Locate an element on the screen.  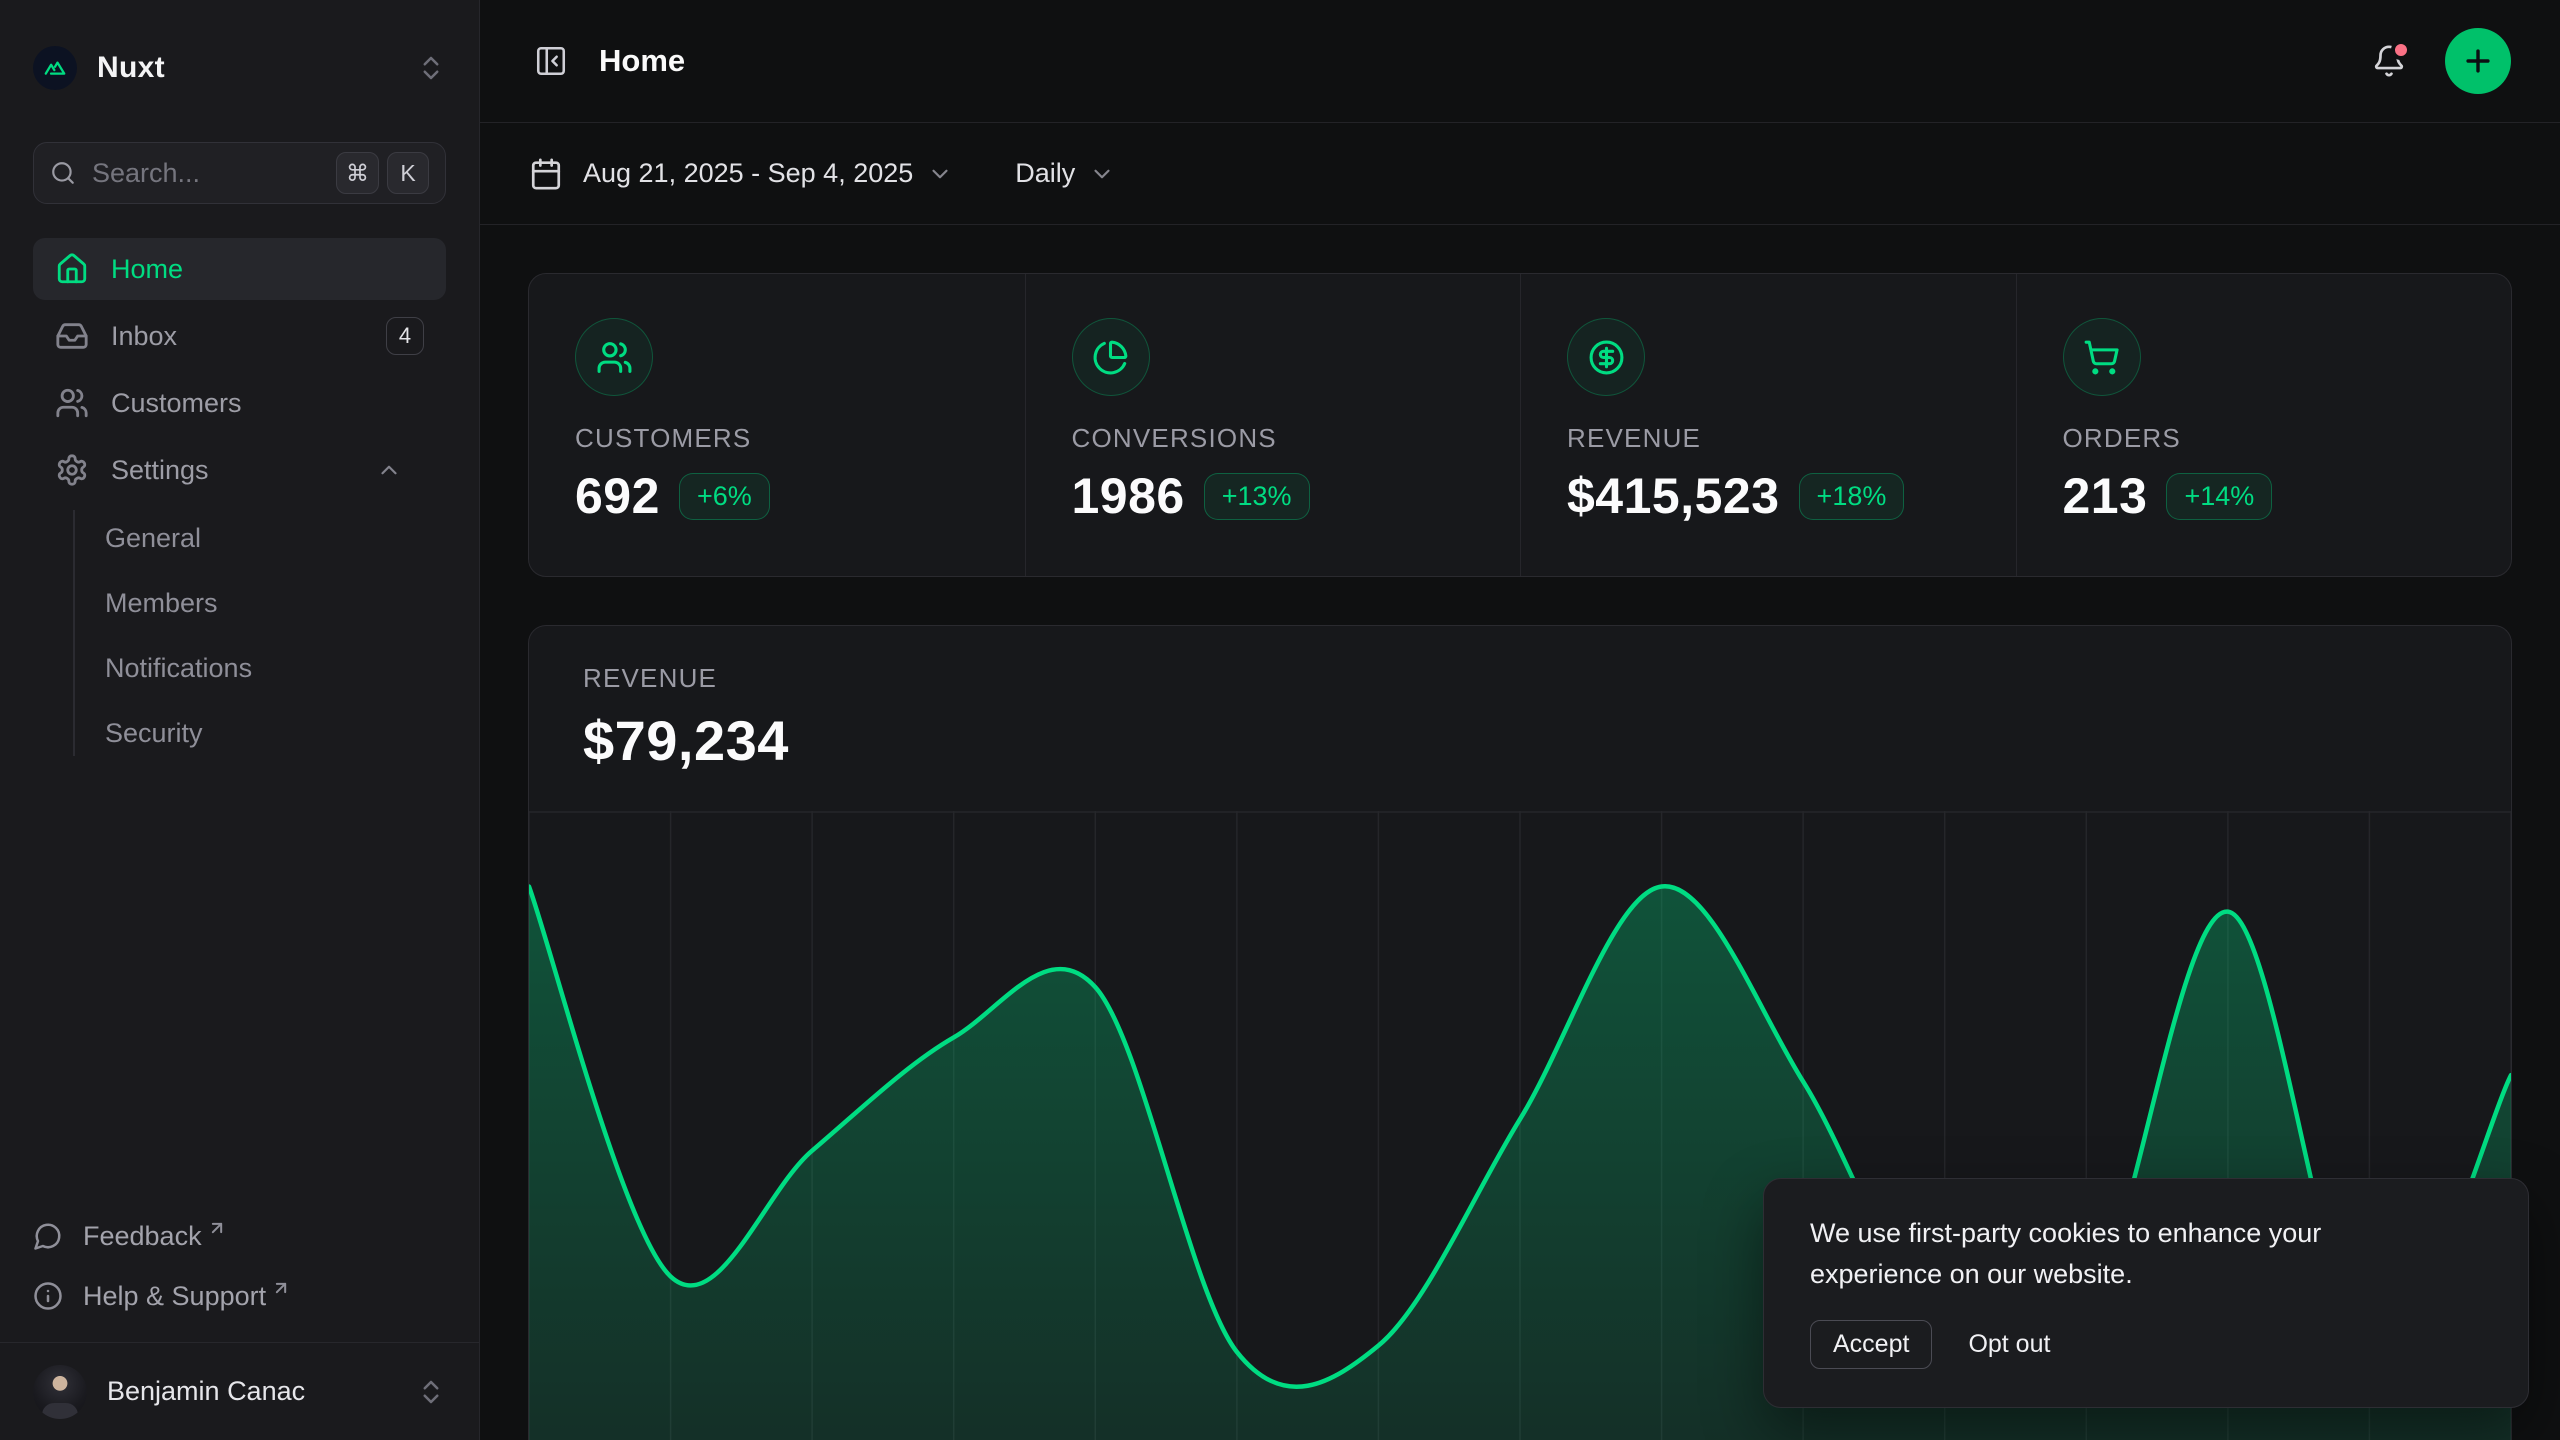
user-menu: Benjamin Canac is located at coordinates (239, 1391).